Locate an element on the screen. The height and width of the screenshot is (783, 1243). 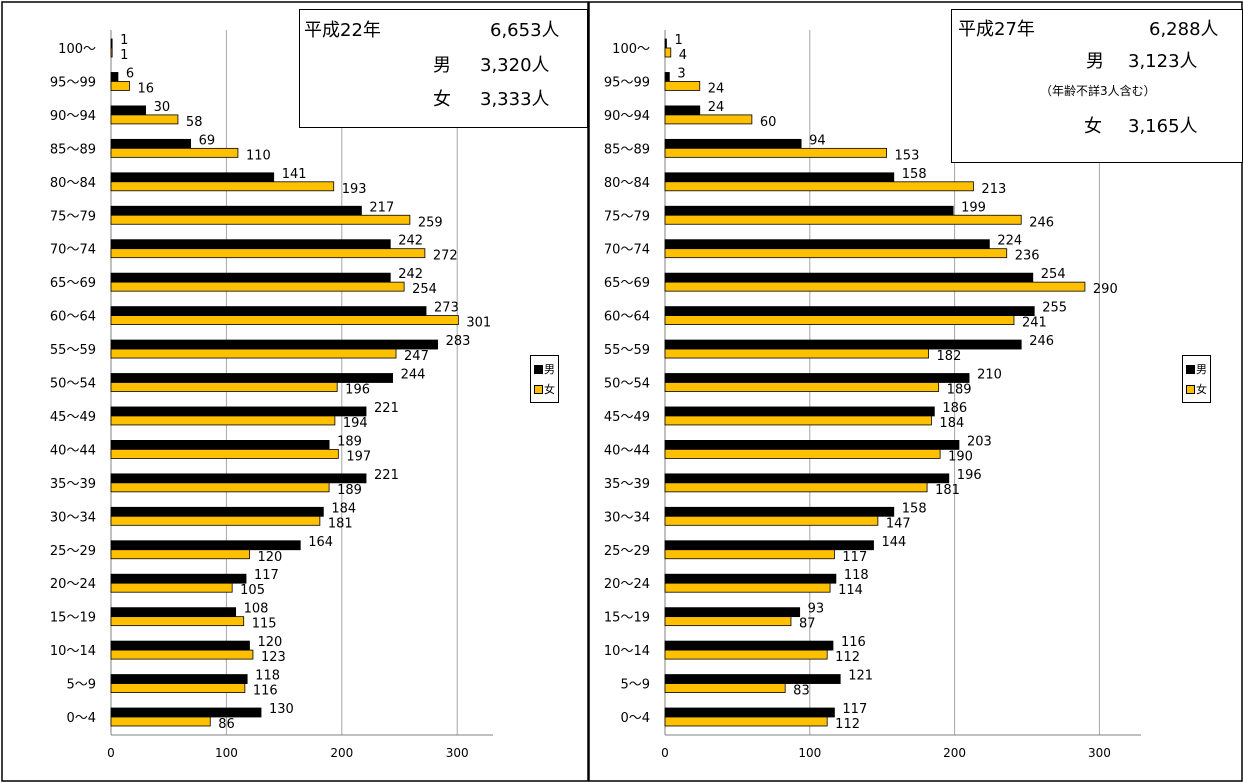
info-female-label: 女 is located at coordinates (442, 99).